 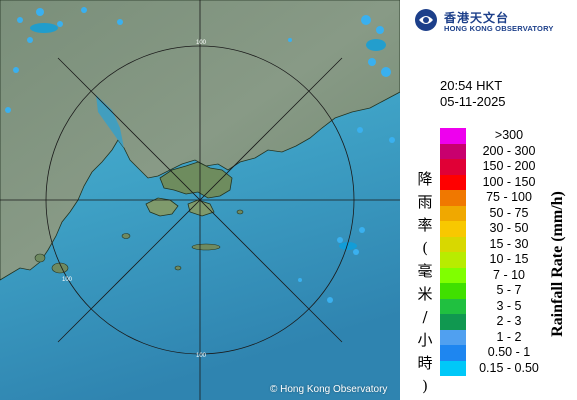 What do you see at coordinates (509, 259) in the screenshot?
I see `legend-range-label: 10 - 15` at bounding box center [509, 259].